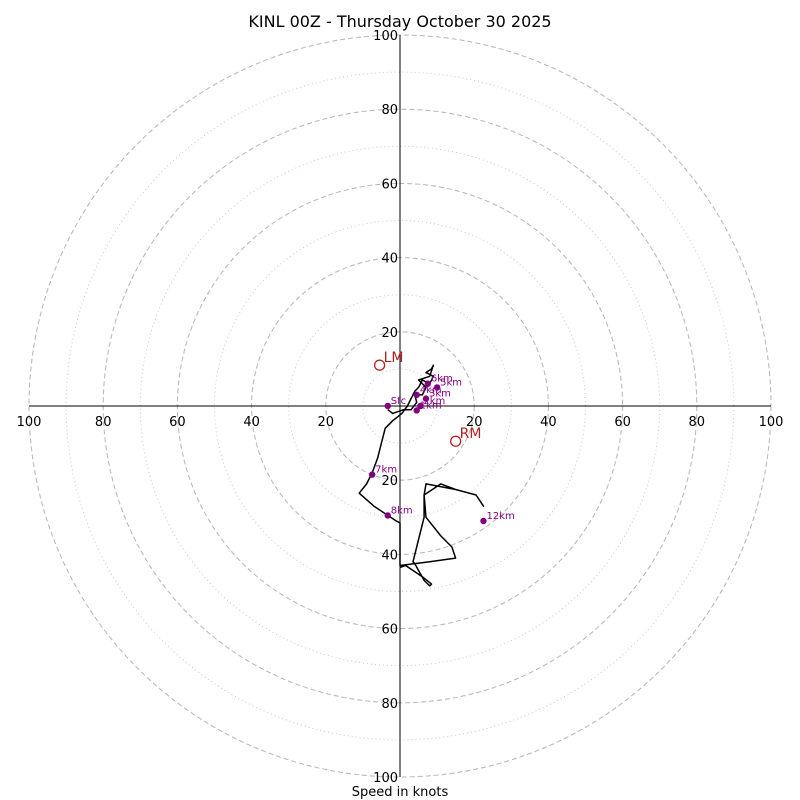 The image size is (800, 800). I want to click on wind-trace-line, so click(421, 475).